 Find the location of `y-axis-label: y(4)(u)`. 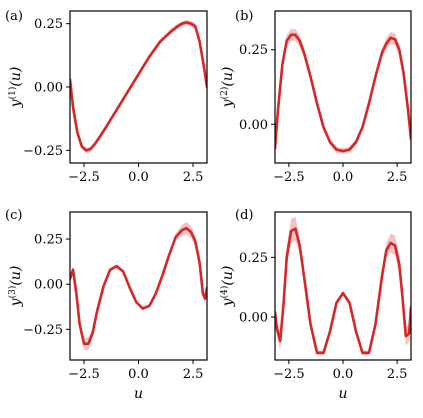

y-axis-label: y(4)(u) is located at coordinates (227, 287).